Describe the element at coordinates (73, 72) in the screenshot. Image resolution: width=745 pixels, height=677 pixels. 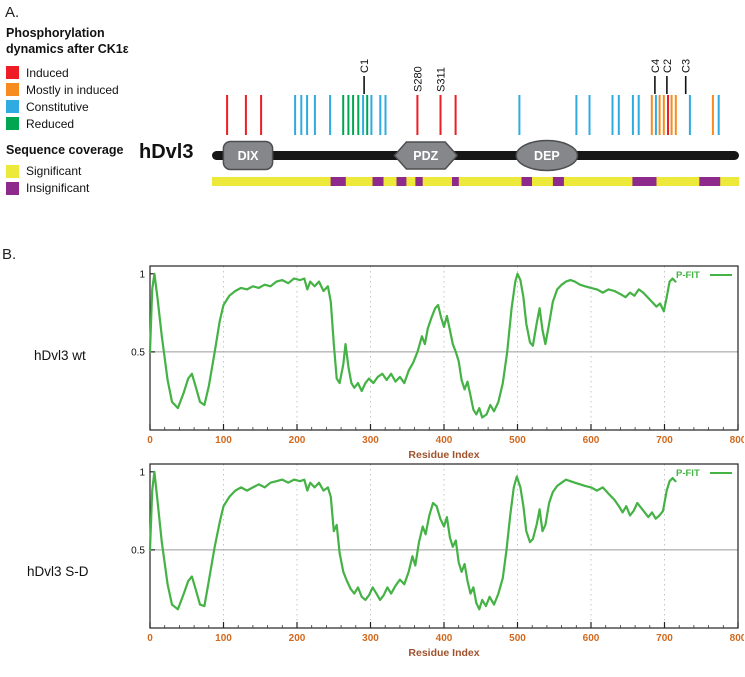
I see `legend-item-induced: Induced` at that location.